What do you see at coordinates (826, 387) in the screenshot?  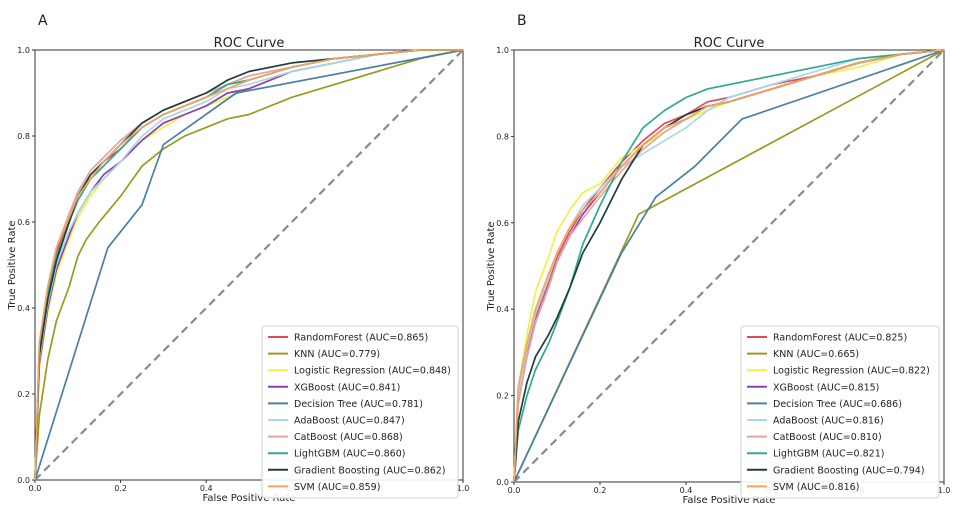 I see `legend-entry: XGBoost (AUC=0.815)` at bounding box center [826, 387].